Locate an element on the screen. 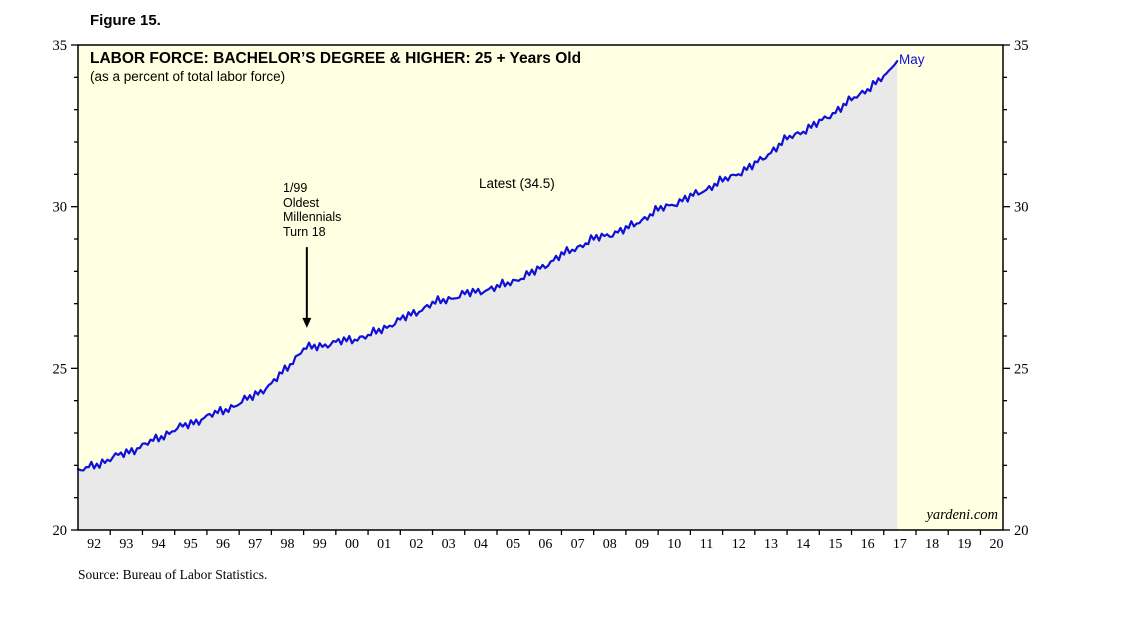 This screenshot has height=621, width=1138. x-tick-label: 99 is located at coordinates (320, 544).